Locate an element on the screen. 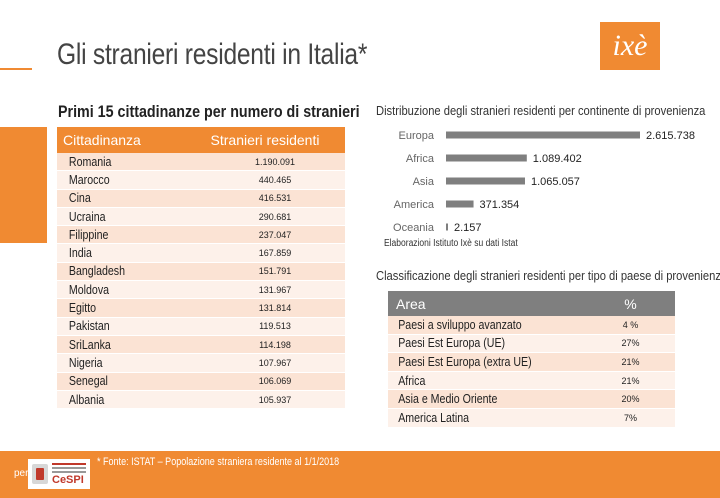 The height and width of the screenshot is (498, 720). cespi-logo-name: CeSPI is located at coordinates (68, 480).